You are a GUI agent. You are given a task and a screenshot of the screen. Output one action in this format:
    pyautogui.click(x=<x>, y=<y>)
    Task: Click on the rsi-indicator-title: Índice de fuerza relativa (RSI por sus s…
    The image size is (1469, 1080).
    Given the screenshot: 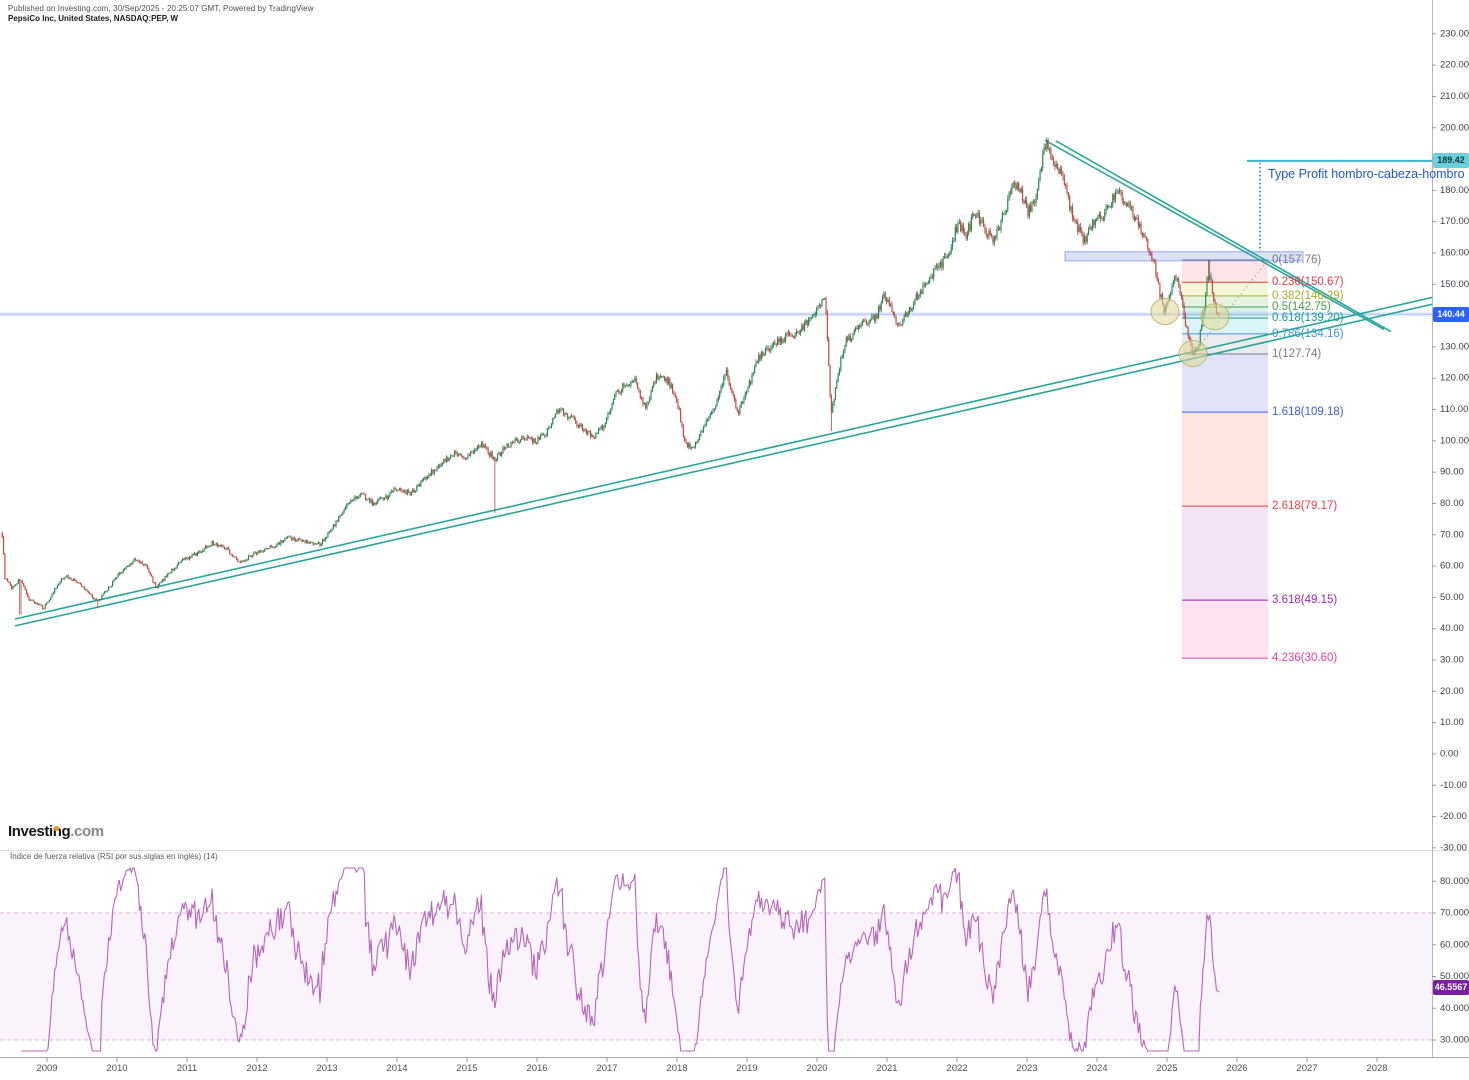 What is the action you would take?
    pyautogui.click(x=114, y=856)
    